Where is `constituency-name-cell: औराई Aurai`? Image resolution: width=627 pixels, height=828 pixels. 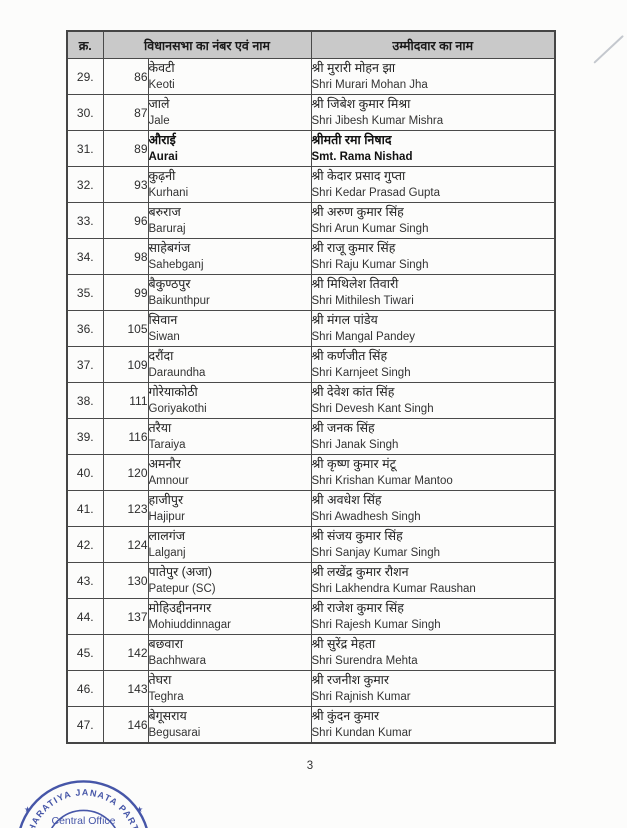 constituency-name-cell: औराई Aurai is located at coordinates (229, 148).